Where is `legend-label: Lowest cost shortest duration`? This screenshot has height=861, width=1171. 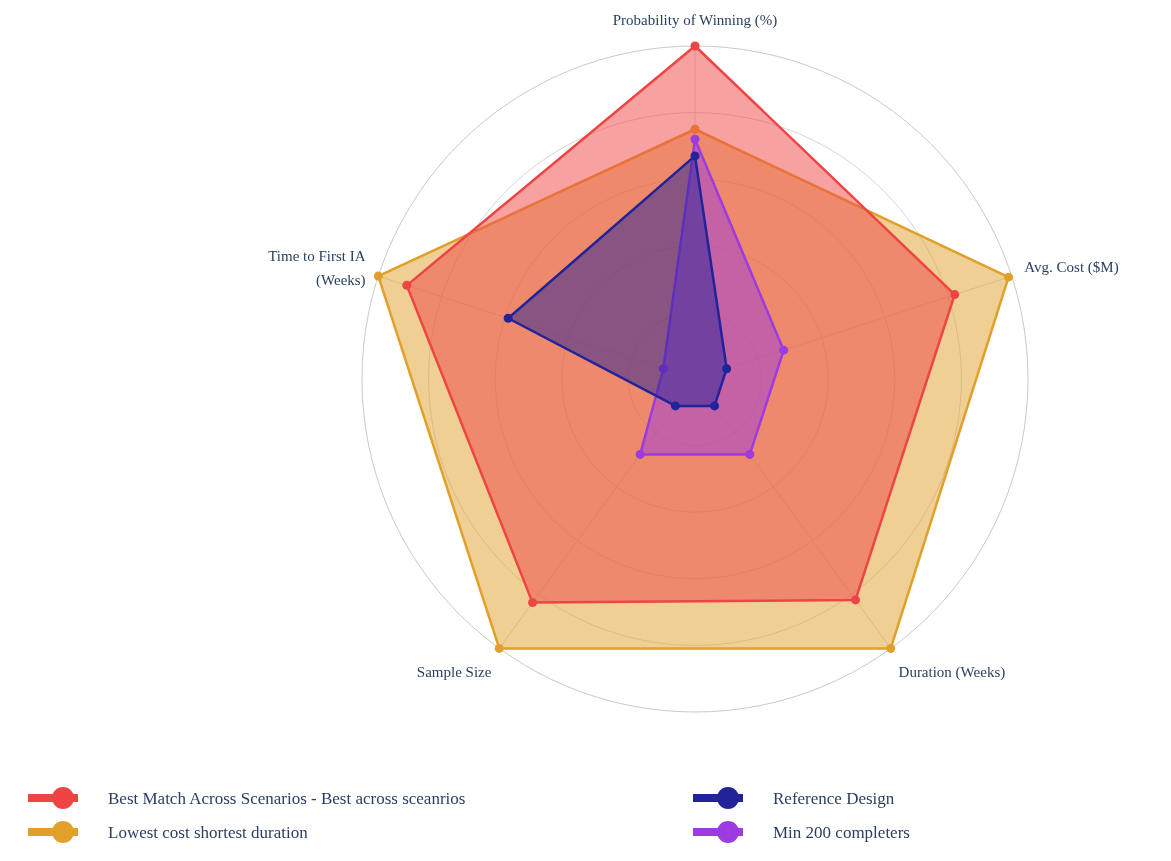 legend-label: Lowest cost shortest duration is located at coordinates (208, 832).